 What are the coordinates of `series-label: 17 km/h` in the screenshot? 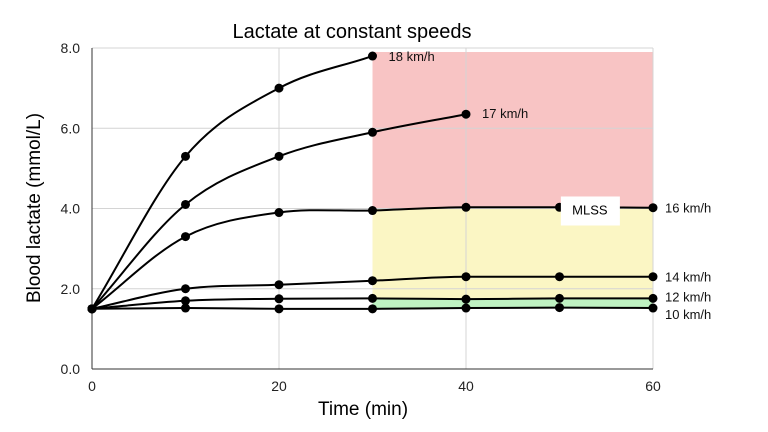 It's located at (505, 113).